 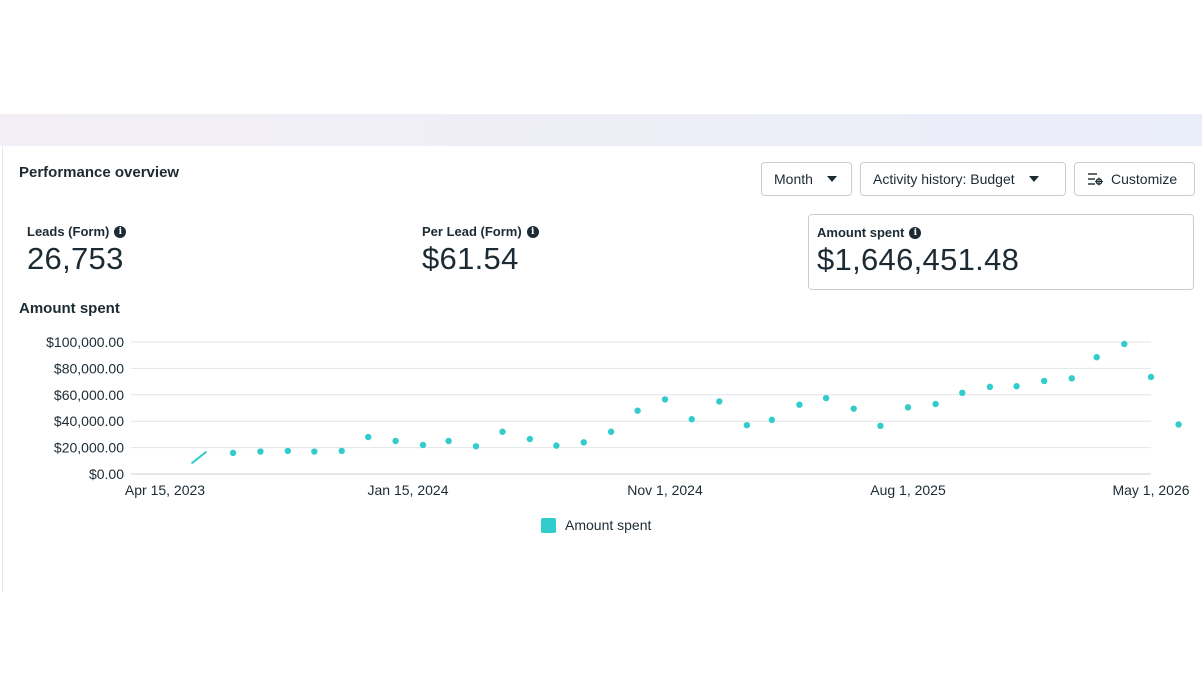 I want to click on customize-button: Customize, so click(x=1134, y=179).